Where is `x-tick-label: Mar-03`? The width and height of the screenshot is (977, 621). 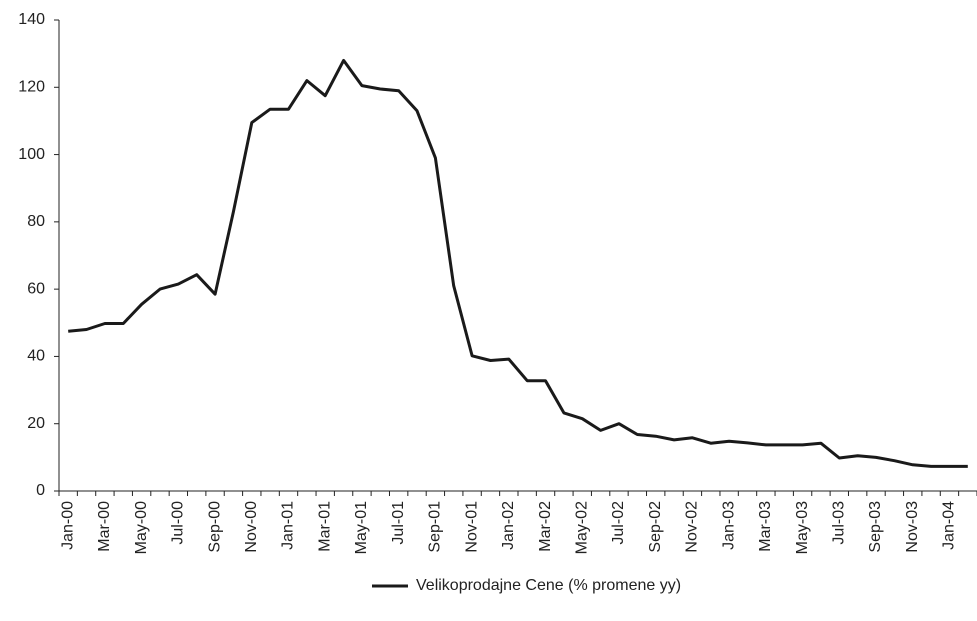 x-tick-label: Mar-03 is located at coordinates (765, 526).